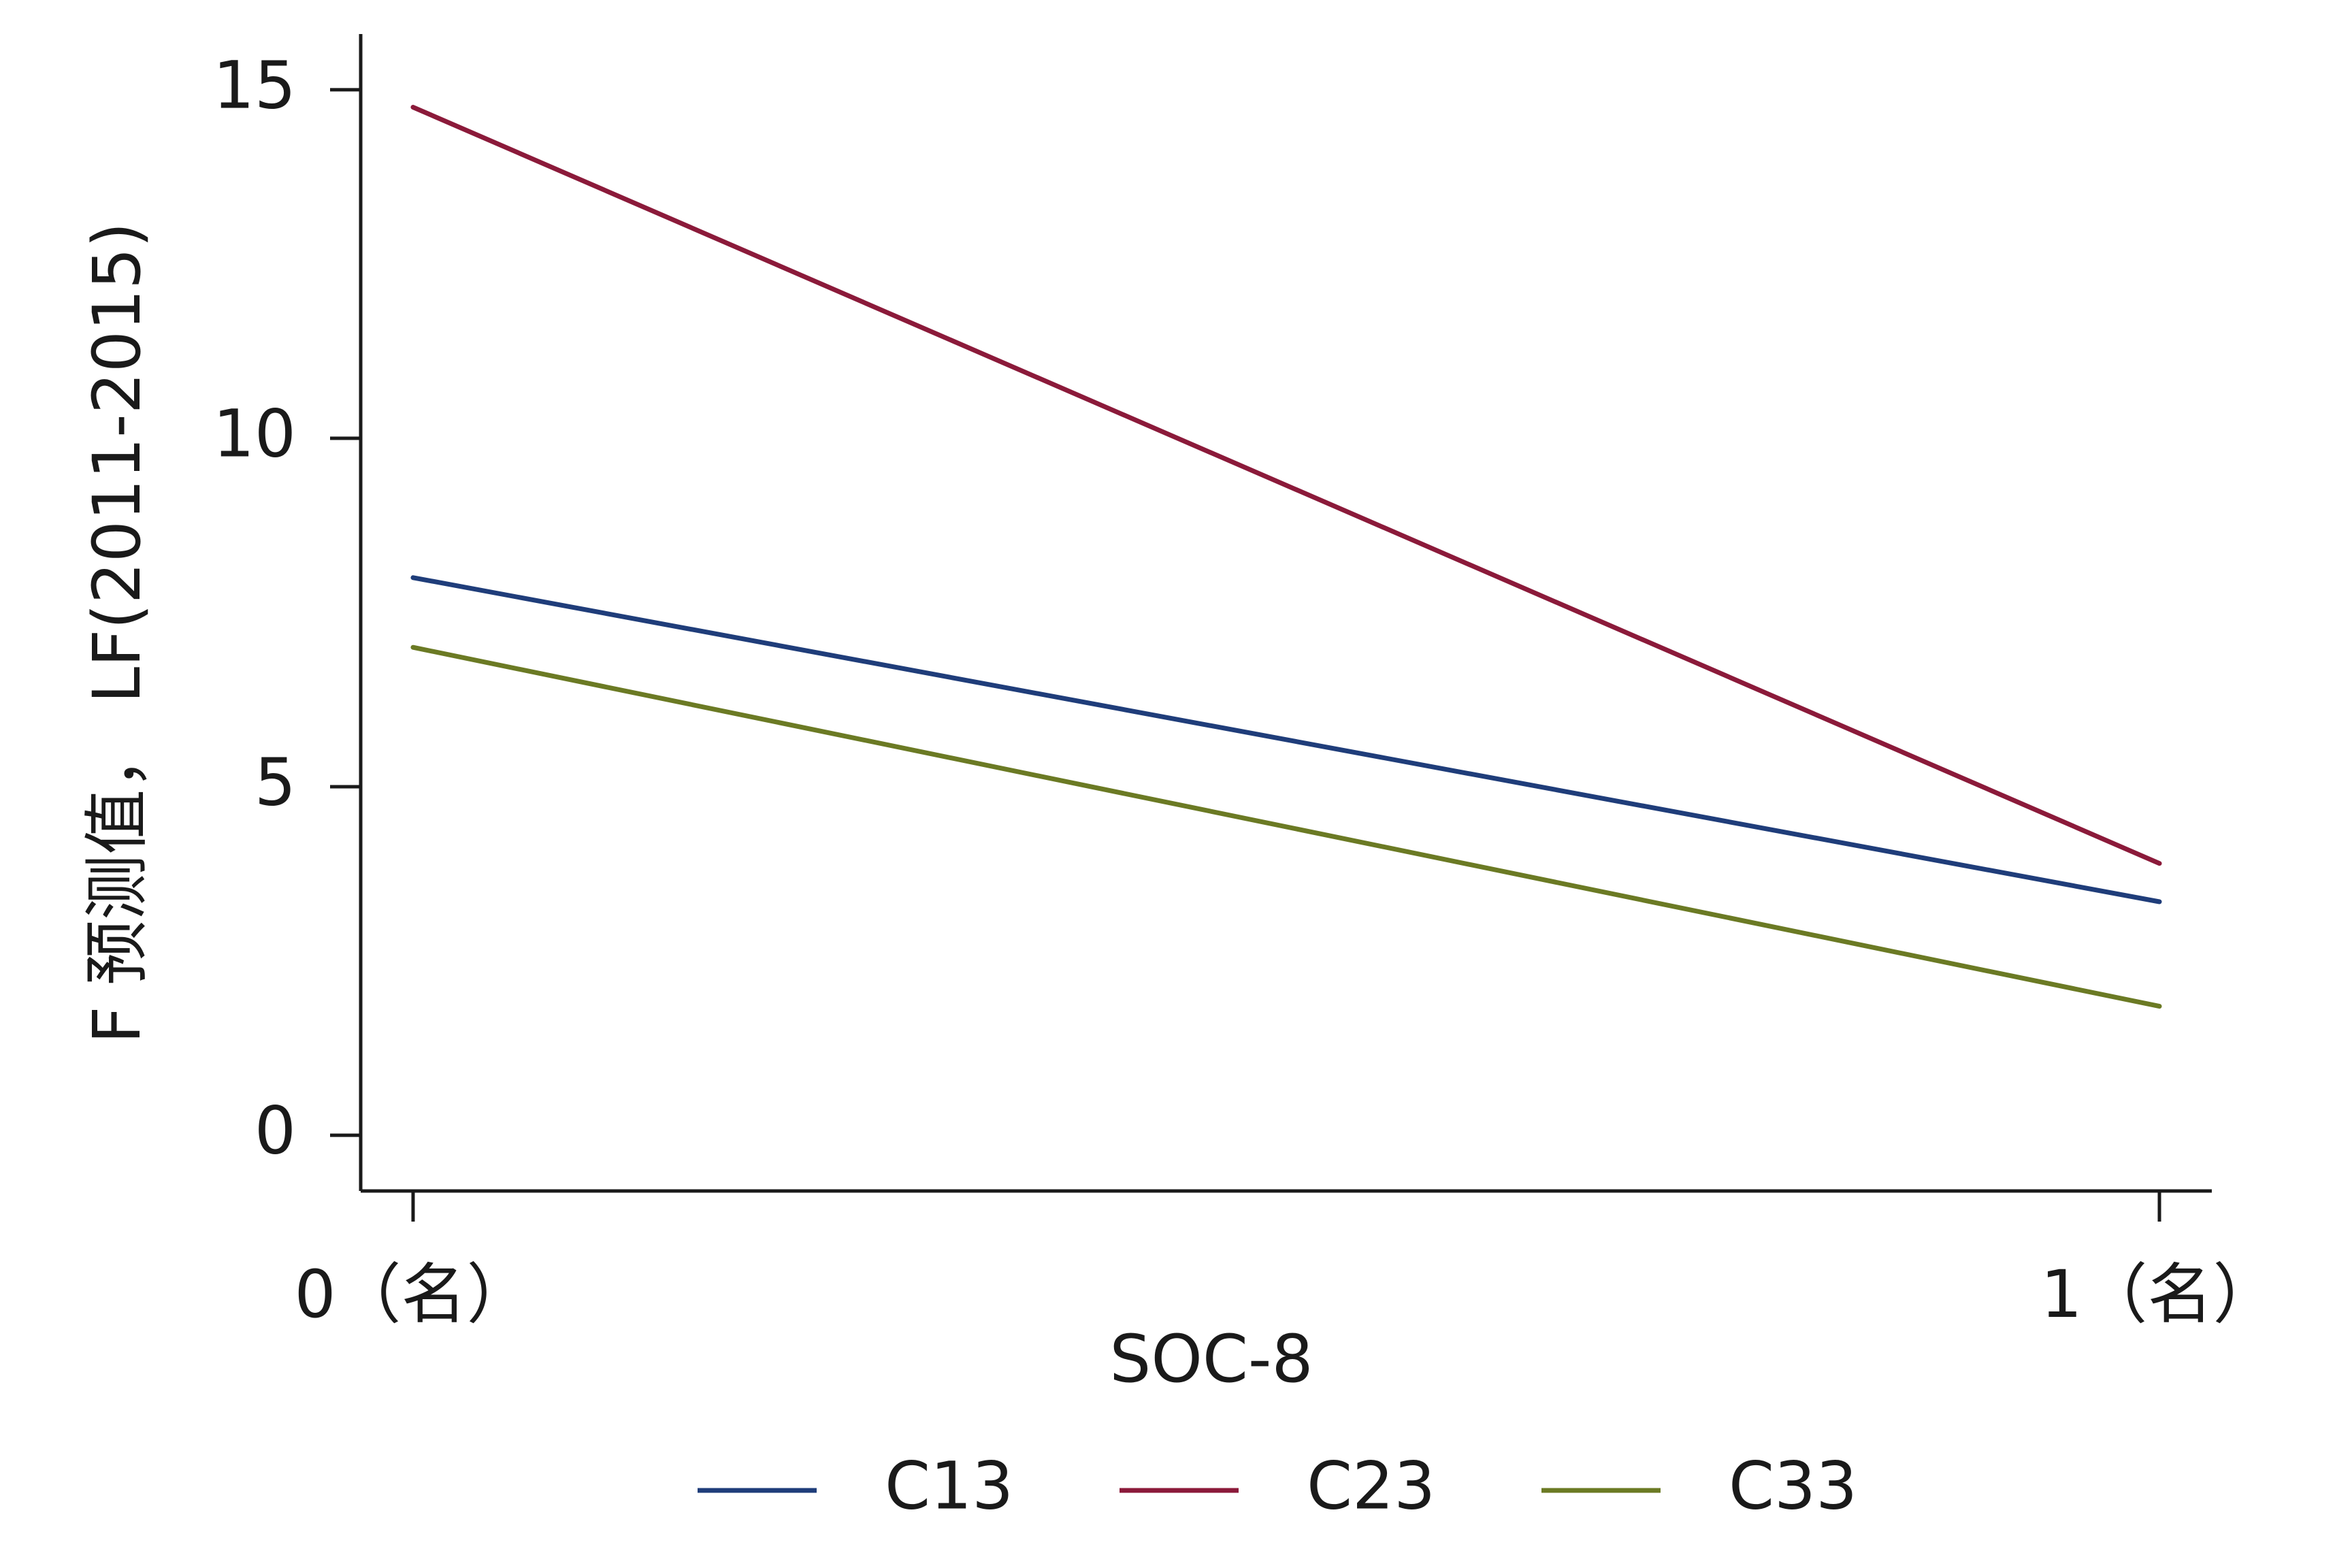 Image resolution: width=2352 pixels, height=1568 pixels. What do you see at coordinates (1793, 1486) in the screenshot?
I see `legend-label-c33: C33` at bounding box center [1793, 1486].